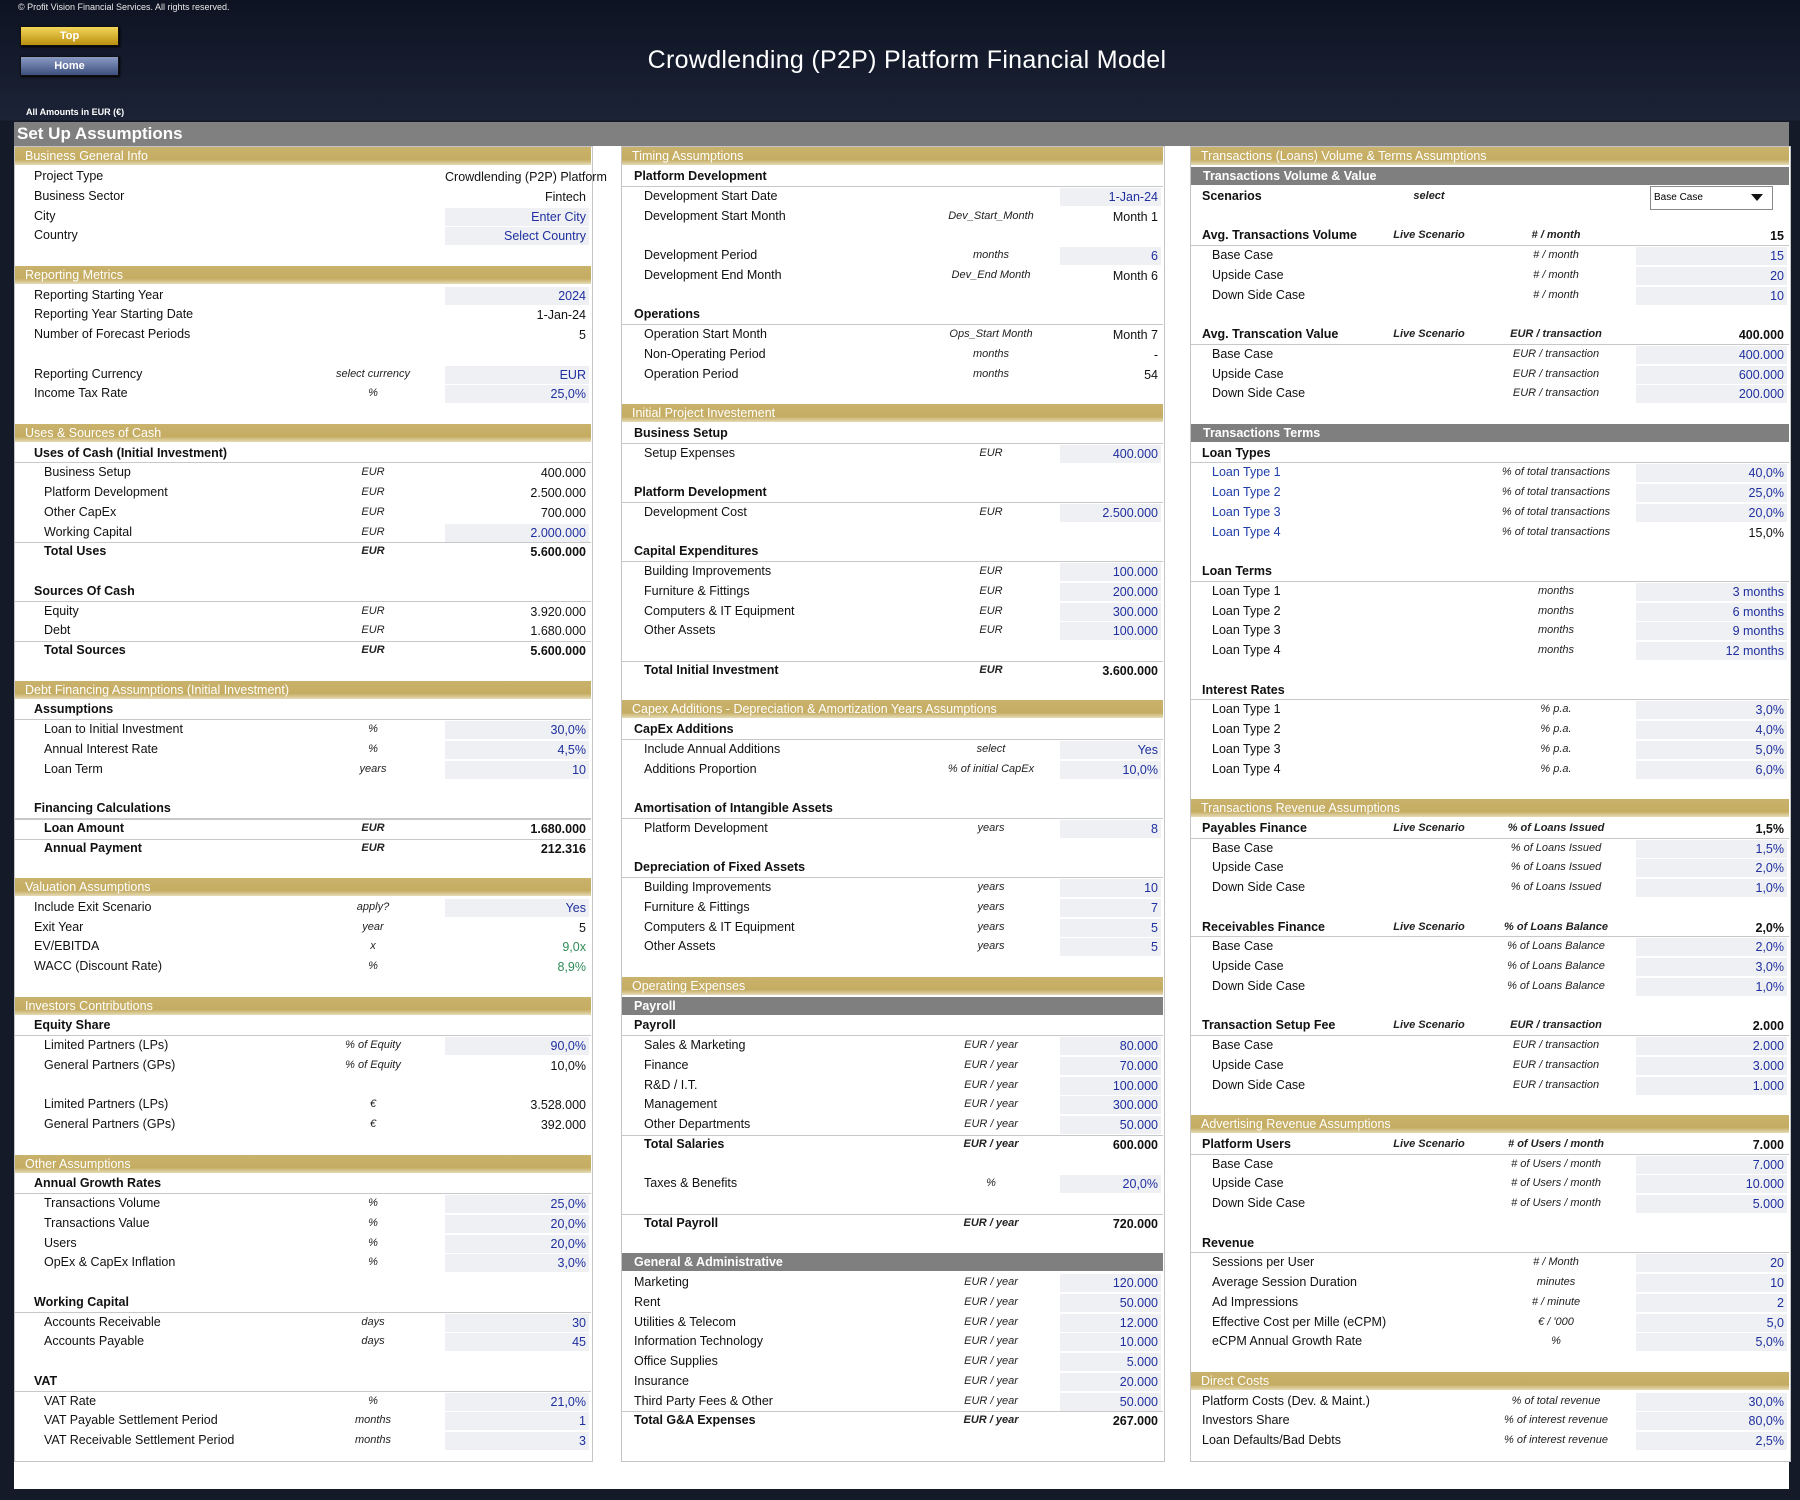 The image size is (1800, 1500). I want to click on row-label: Transactions Value, so click(97, 1222).